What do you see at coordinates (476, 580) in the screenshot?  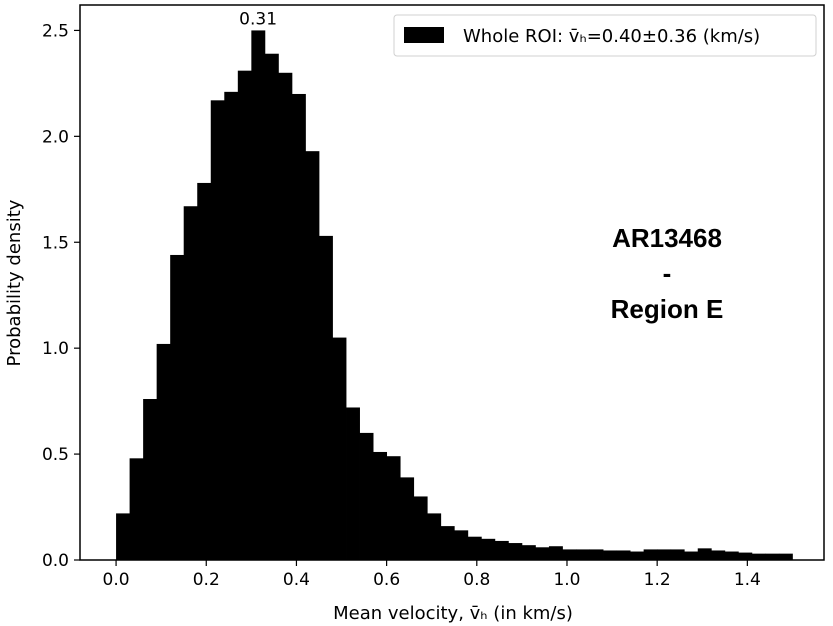 I see `x-tick-label: 0.8` at bounding box center [476, 580].